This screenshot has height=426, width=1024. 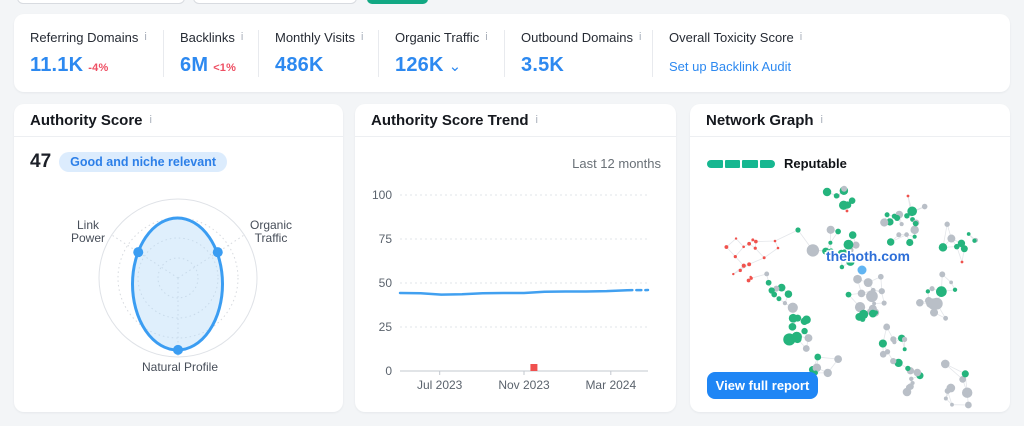 What do you see at coordinates (437, 37) in the screenshot?
I see `metric-label: Organic Traffic` at bounding box center [437, 37].